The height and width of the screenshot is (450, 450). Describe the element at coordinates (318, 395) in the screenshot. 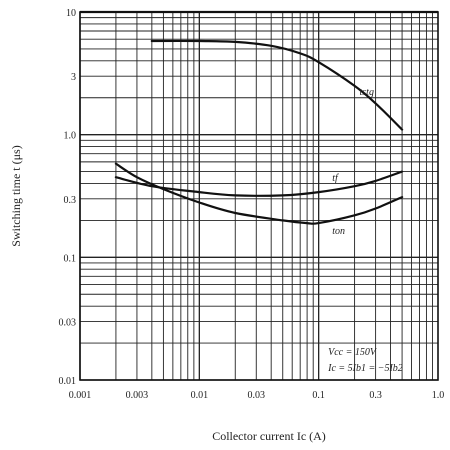

I see `x-tick-label: 0.1` at that location.